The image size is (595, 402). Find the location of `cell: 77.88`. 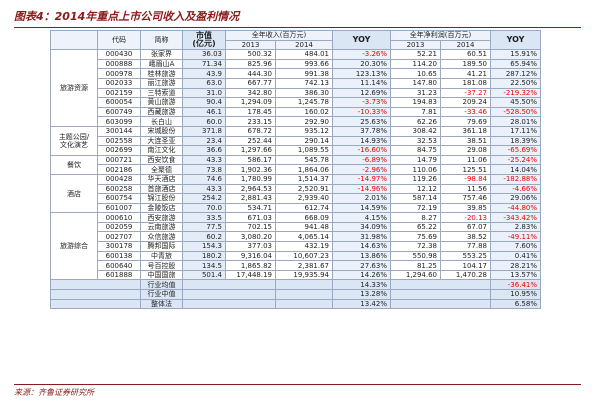

cell: 77.88 is located at coordinates (465, 246).